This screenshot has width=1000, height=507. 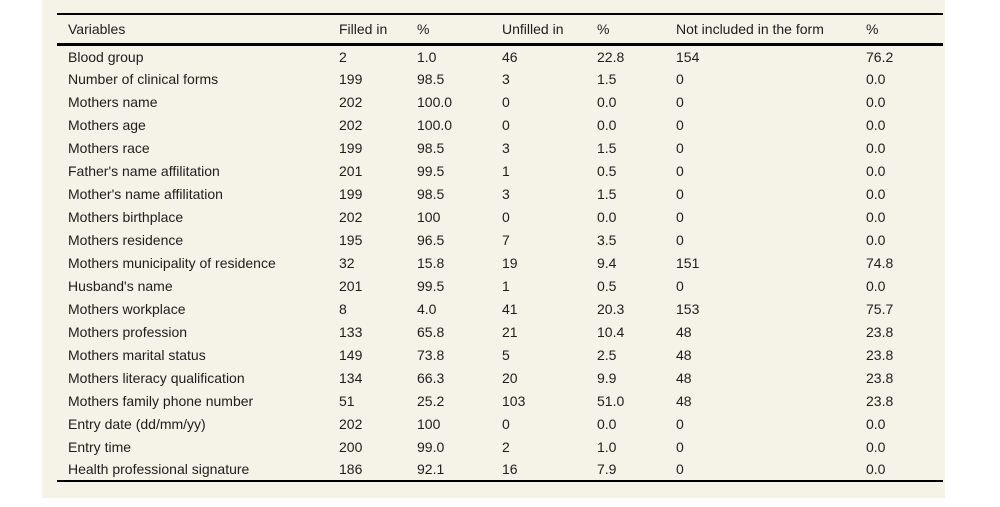 I want to click on table-row: Entry time 200 99.0 2 1.0 0 0.0, so click(x=500, y=446).